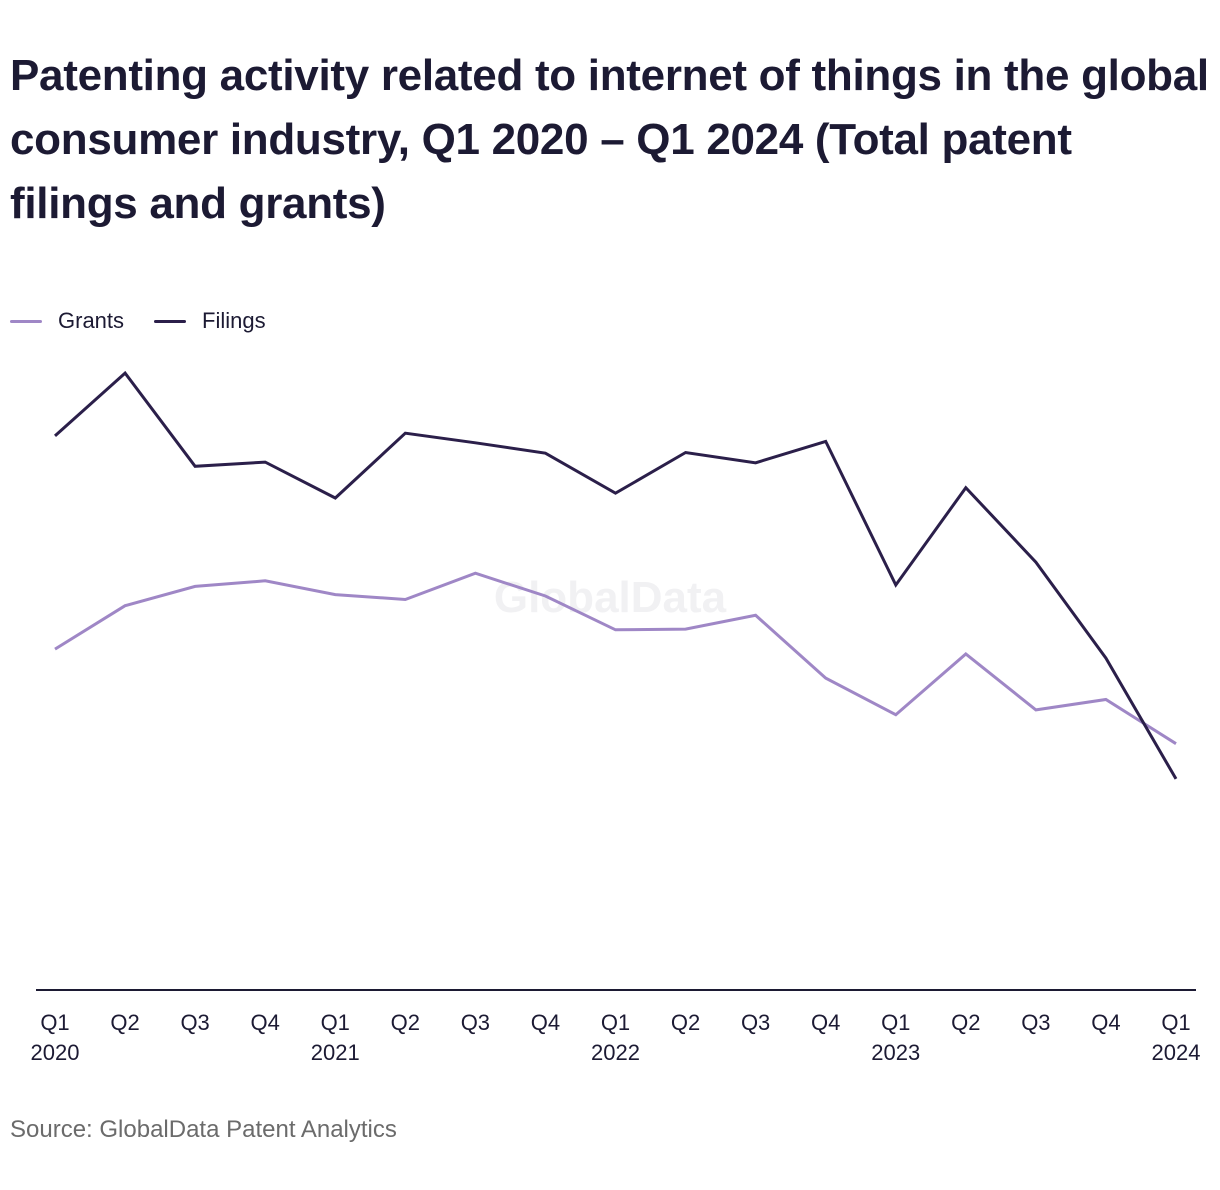 Image resolution: width=1220 pixels, height=1190 pixels. Describe the element at coordinates (91, 320) in the screenshot. I see `legend-label-grants: Grants` at that location.